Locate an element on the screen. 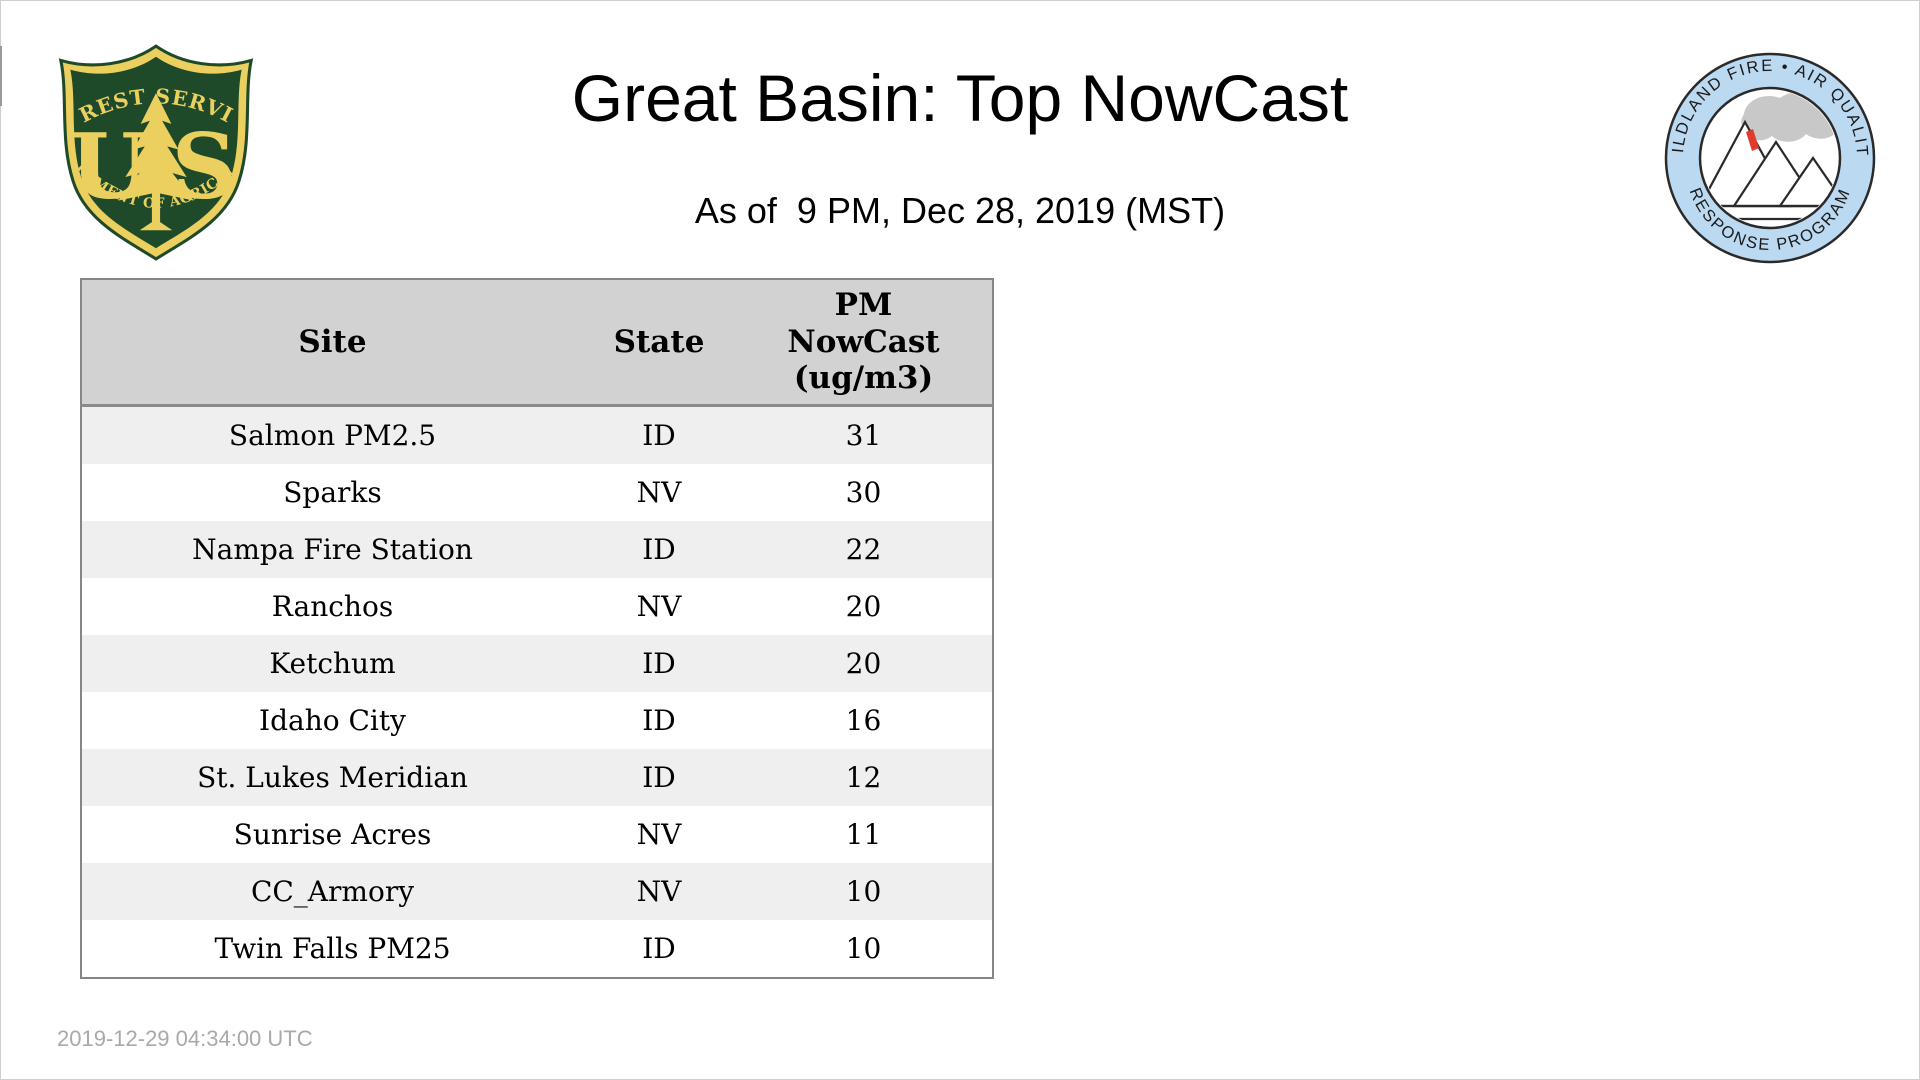 The image size is (1920, 1080). table-row: Sunrise Acres NV 11 is located at coordinates (537, 834).